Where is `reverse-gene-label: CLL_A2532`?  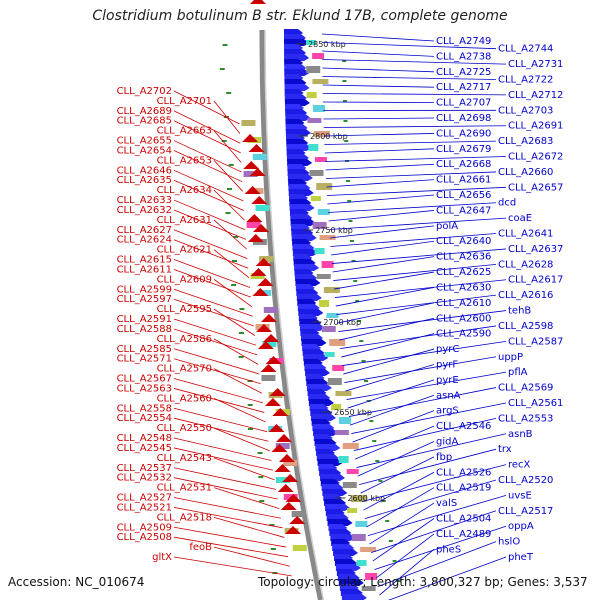 reverse-gene-label: CLL_A2532 is located at coordinates (144, 478).